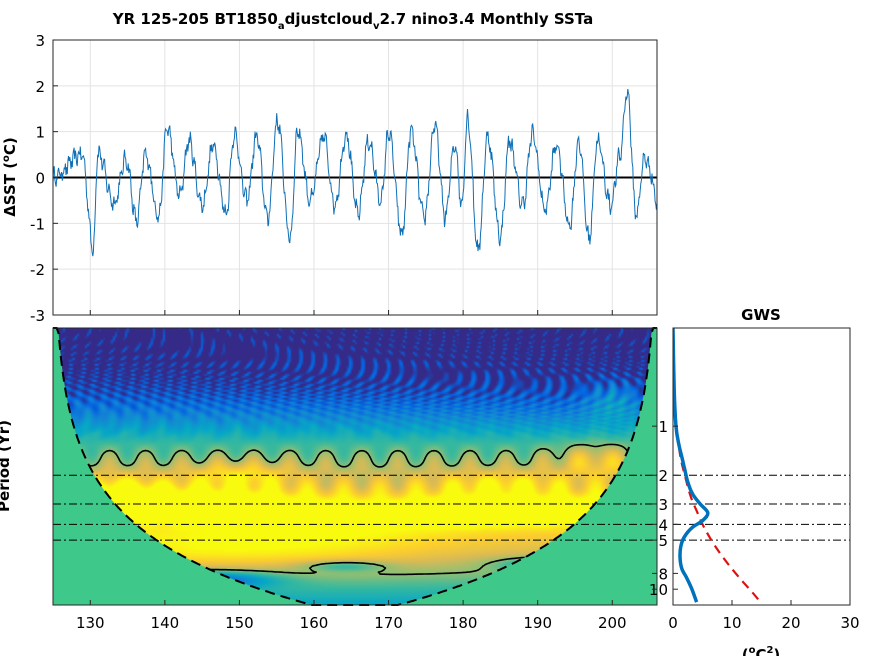  What do you see at coordinates (314, 623) in the screenshot?
I see `x-tick-label: 160` at bounding box center [314, 623].